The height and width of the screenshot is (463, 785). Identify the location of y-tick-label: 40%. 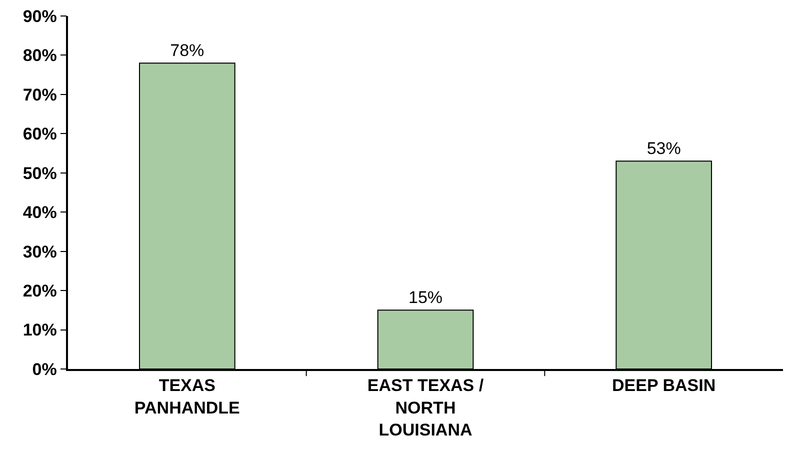
(39, 212).